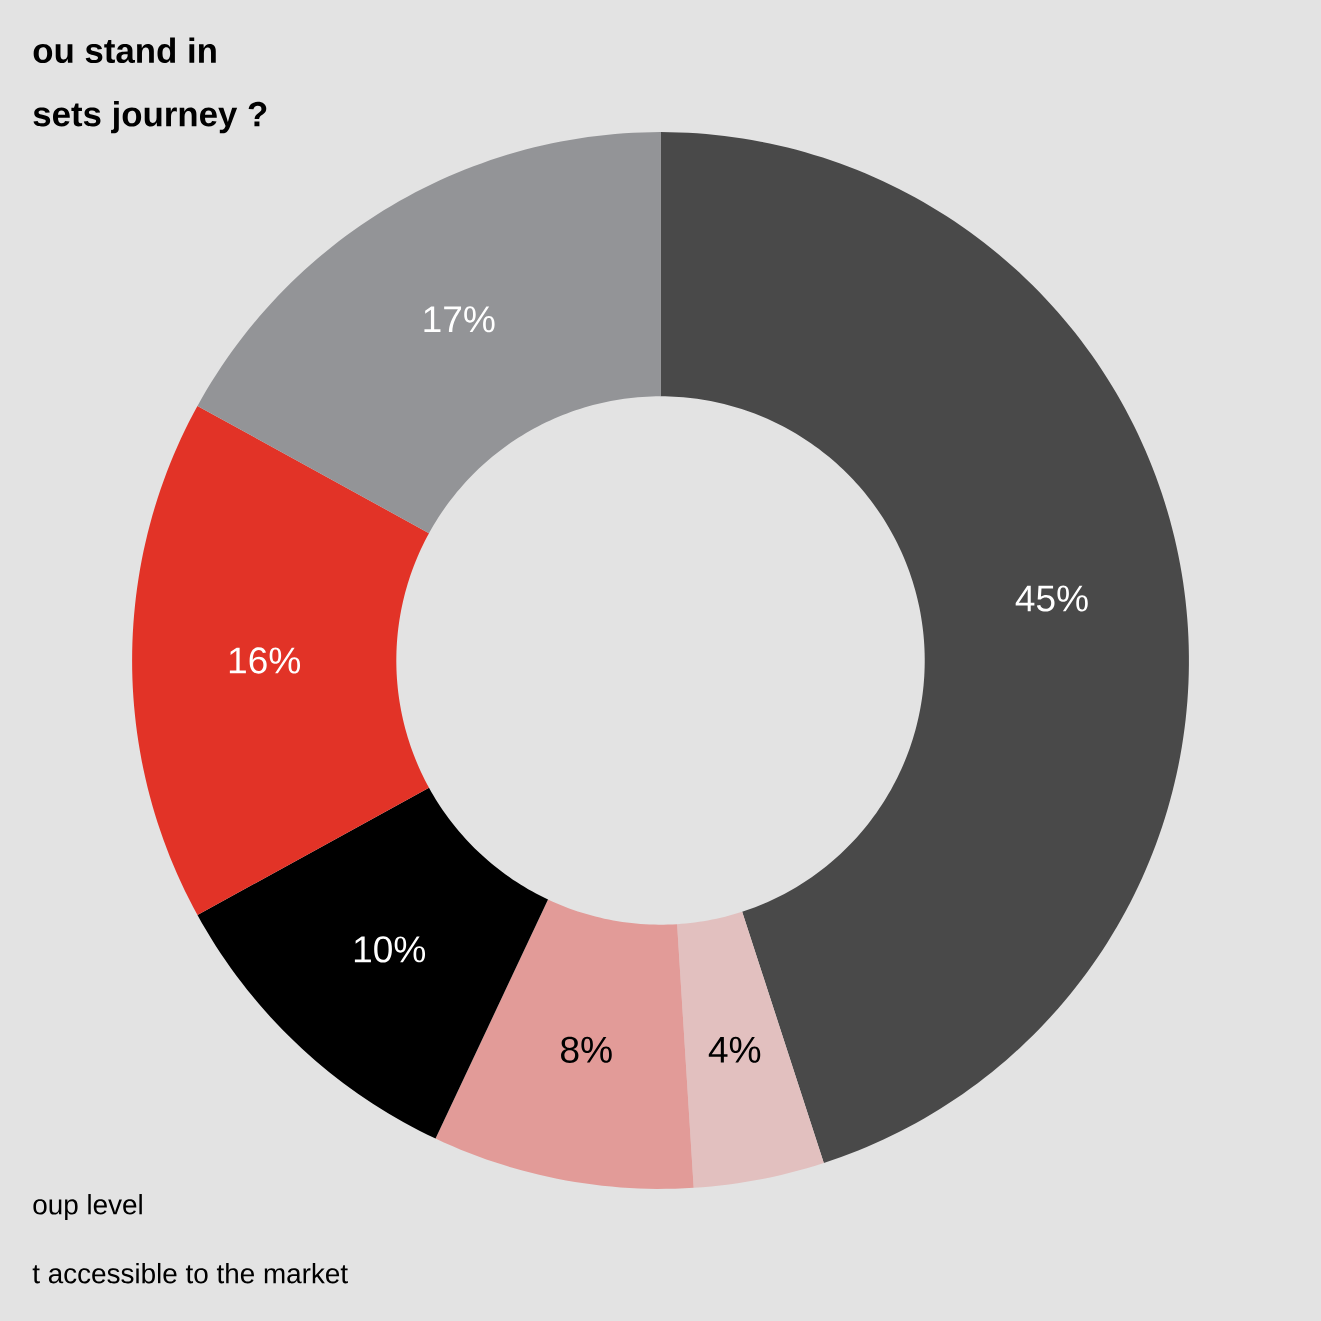 The image size is (1321, 1321). What do you see at coordinates (150, 117) in the screenshot?
I see `chart-subtitle: sets journey ?` at bounding box center [150, 117].